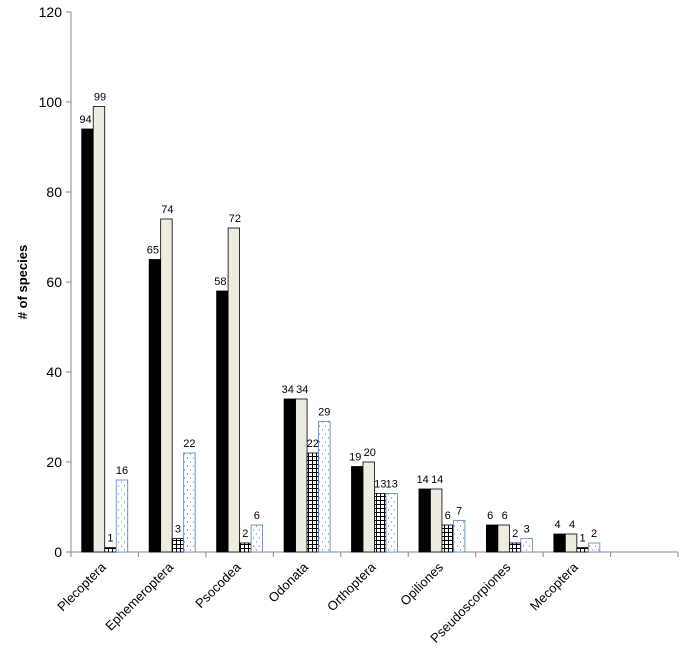  What do you see at coordinates (51, 12) in the screenshot?
I see `y-tick-label: 120` at bounding box center [51, 12].